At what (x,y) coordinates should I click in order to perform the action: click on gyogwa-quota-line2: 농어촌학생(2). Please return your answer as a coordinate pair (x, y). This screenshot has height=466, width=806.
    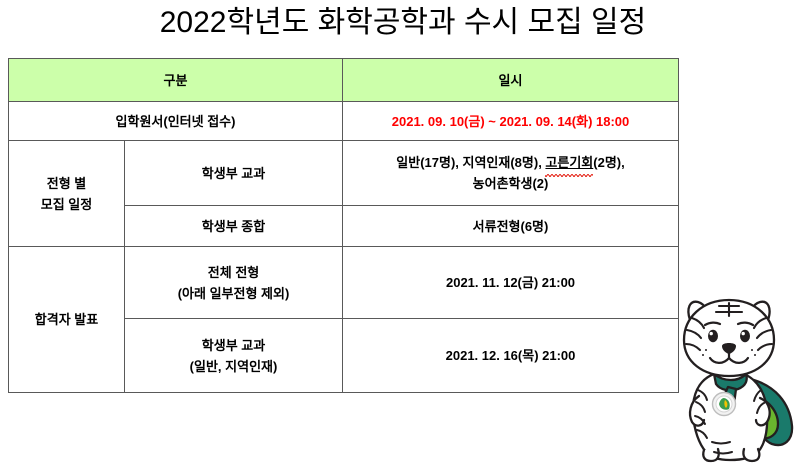
    Looking at the image, I should click on (510, 183).